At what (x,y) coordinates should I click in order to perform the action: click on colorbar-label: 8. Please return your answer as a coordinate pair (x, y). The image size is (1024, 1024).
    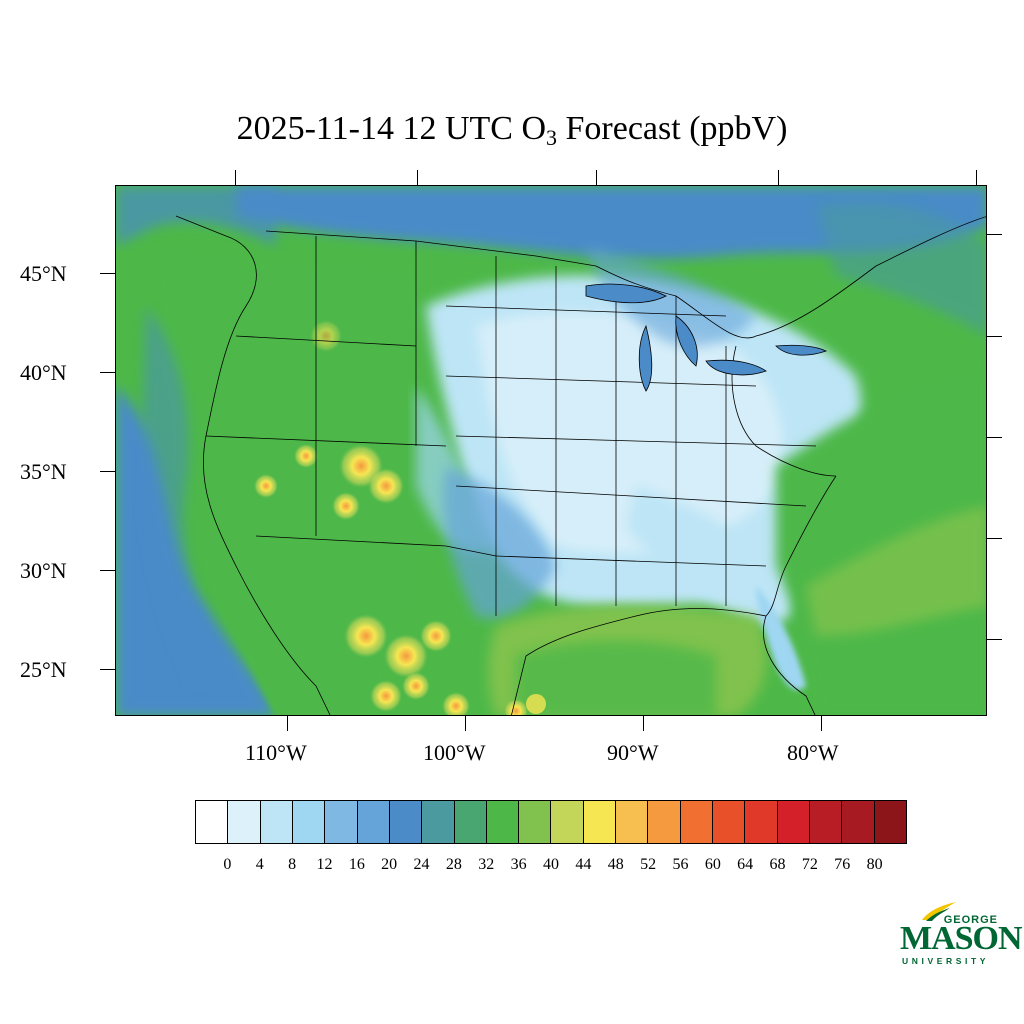
    Looking at the image, I should click on (292, 864).